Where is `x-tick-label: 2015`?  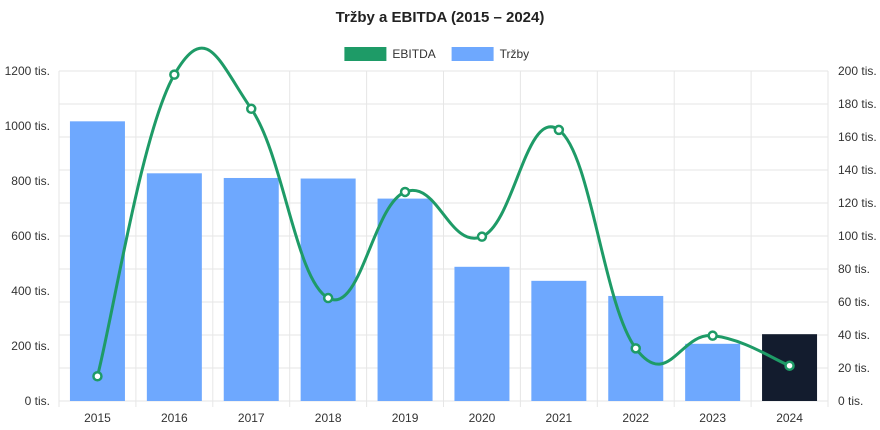 x-tick-label: 2015 is located at coordinates (97, 418).